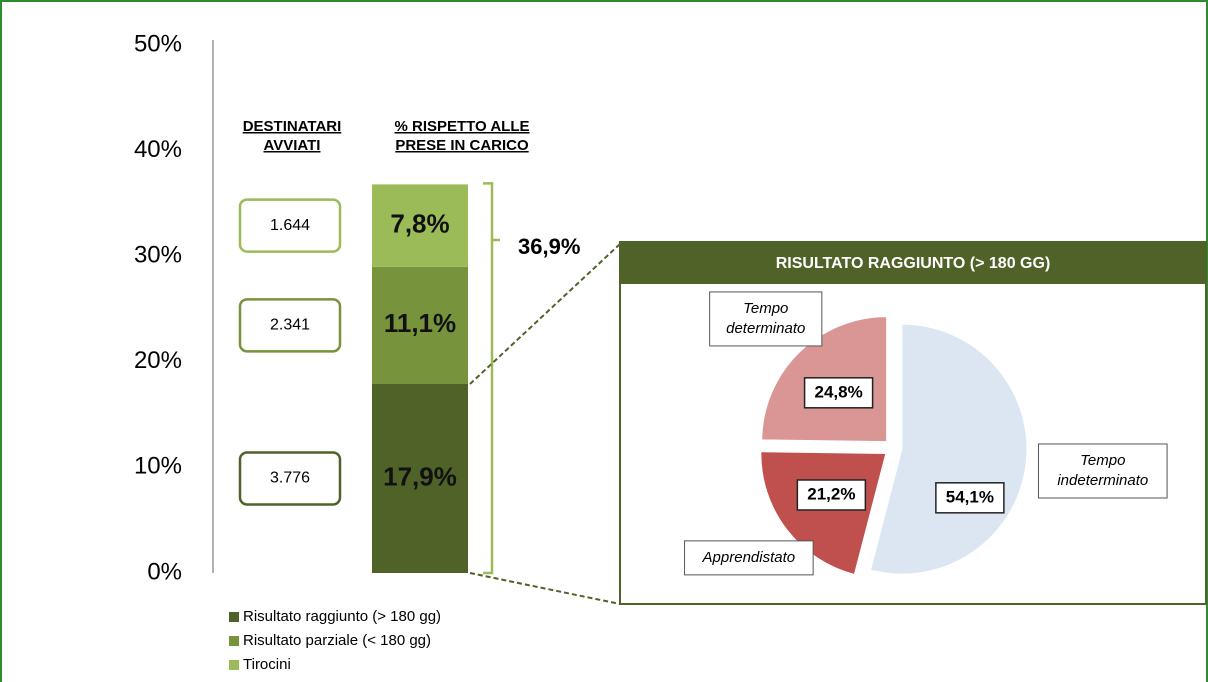 This screenshot has width=1208, height=682. I want to click on count-label: 1.644, so click(290, 225).